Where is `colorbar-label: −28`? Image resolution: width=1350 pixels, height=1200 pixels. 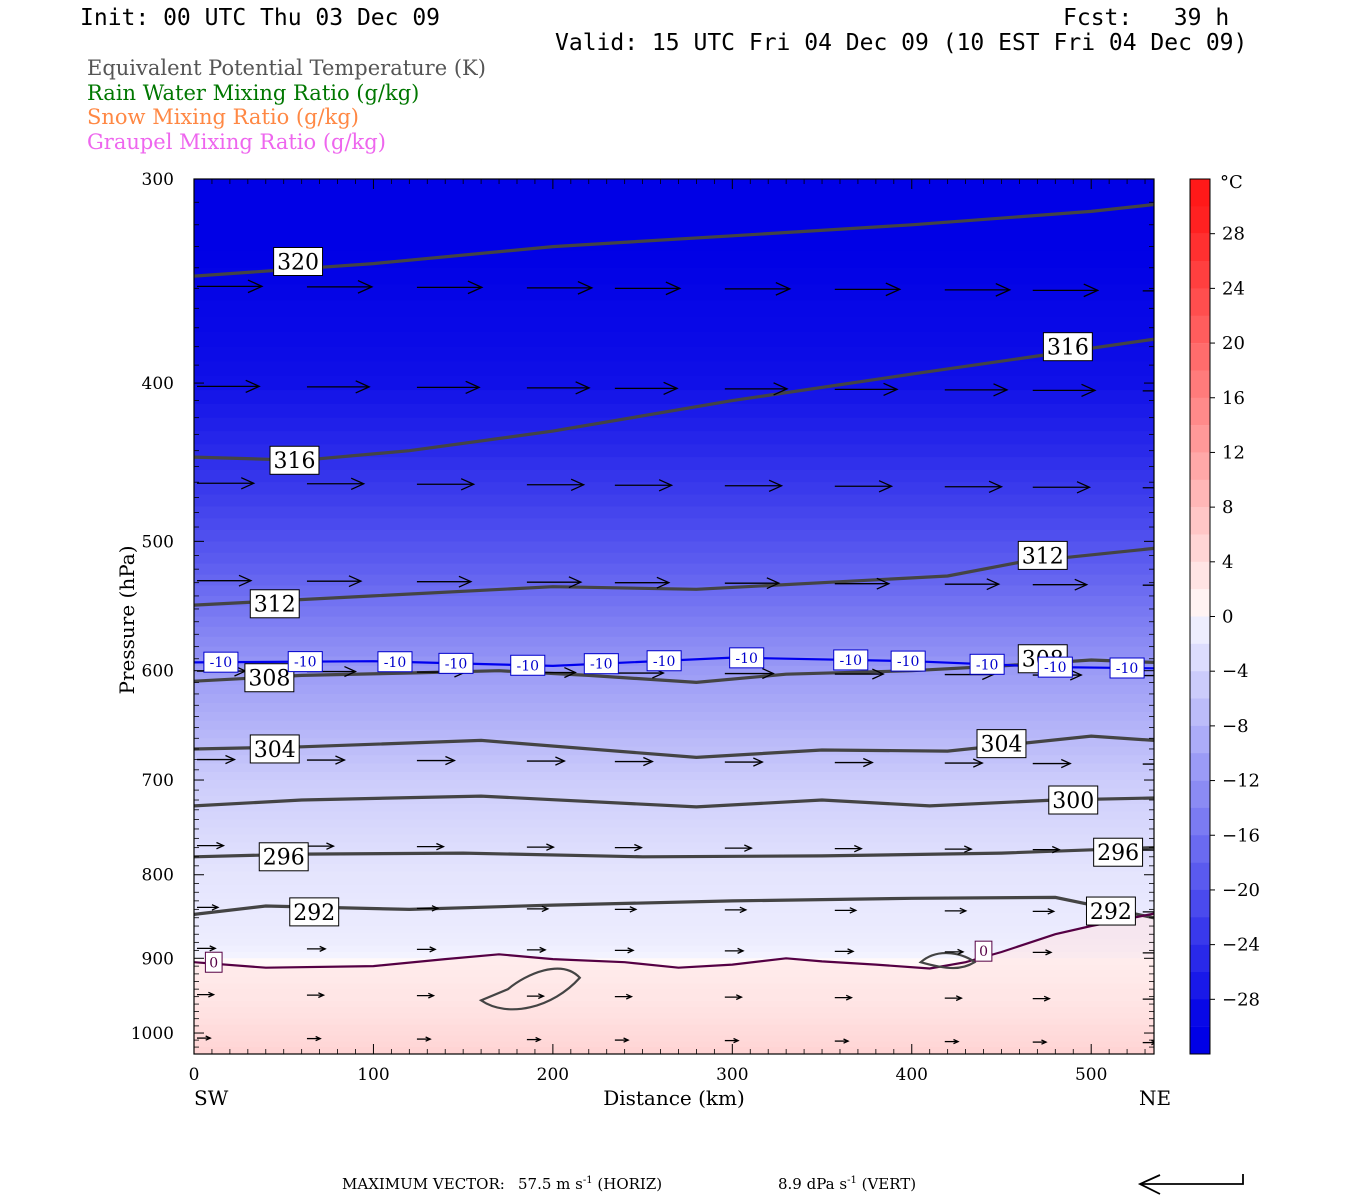 colorbar-label: −28 is located at coordinates (1241, 999).